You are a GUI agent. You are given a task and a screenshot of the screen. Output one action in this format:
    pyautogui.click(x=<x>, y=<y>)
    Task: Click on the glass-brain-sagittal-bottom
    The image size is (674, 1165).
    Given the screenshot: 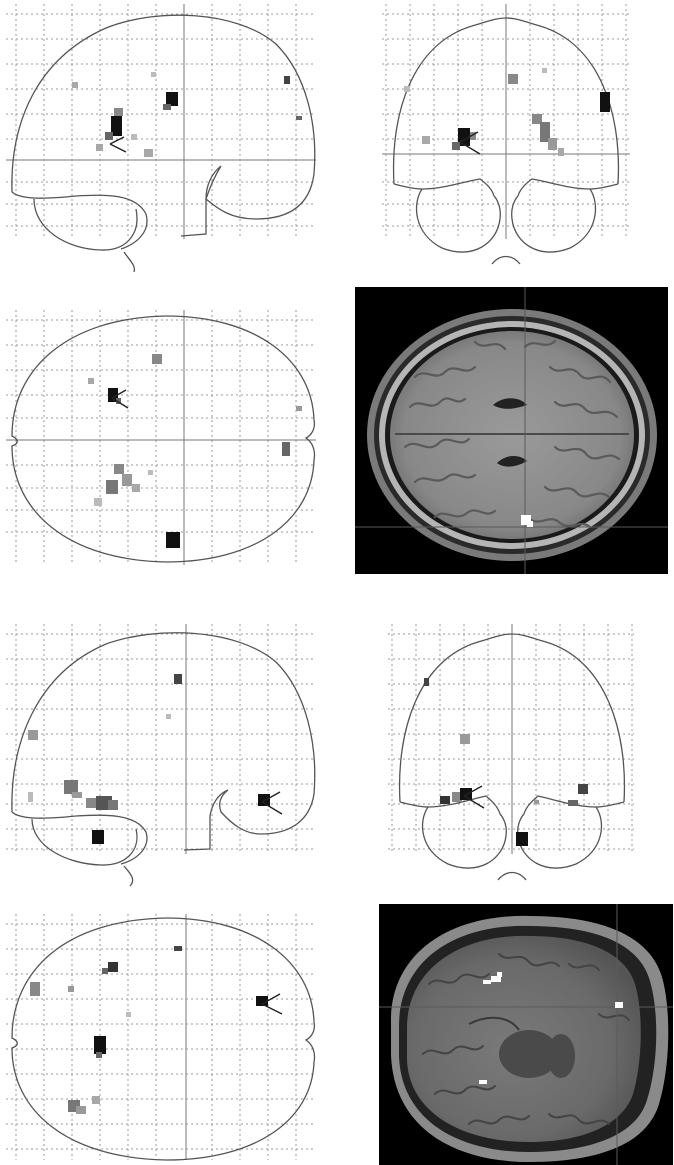 What is the action you would take?
    pyautogui.click(x=164, y=756)
    